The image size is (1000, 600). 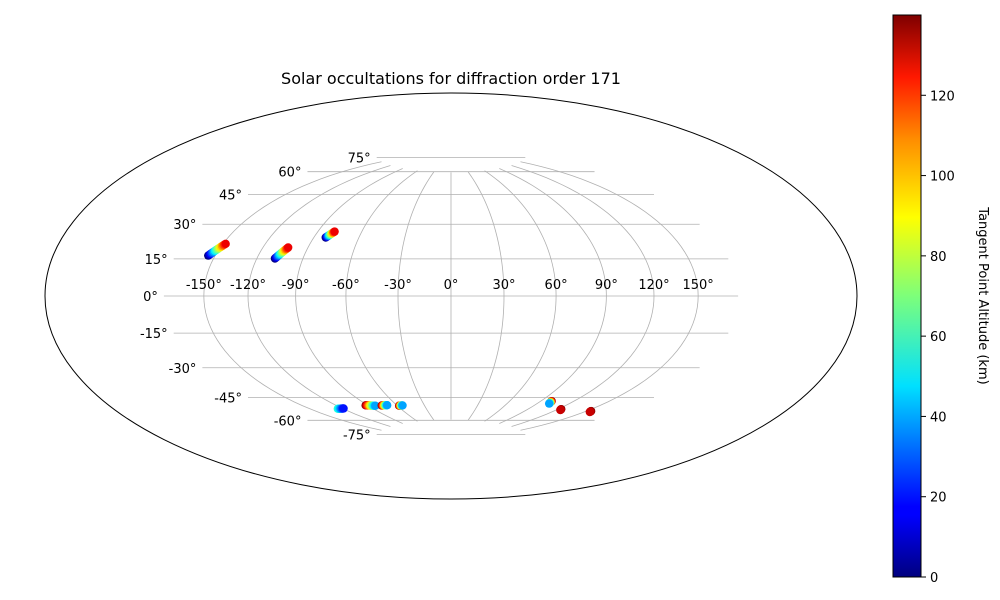 What do you see at coordinates (938, 417) in the screenshot?
I see `colorbar-tick-label: 40` at bounding box center [938, 417].